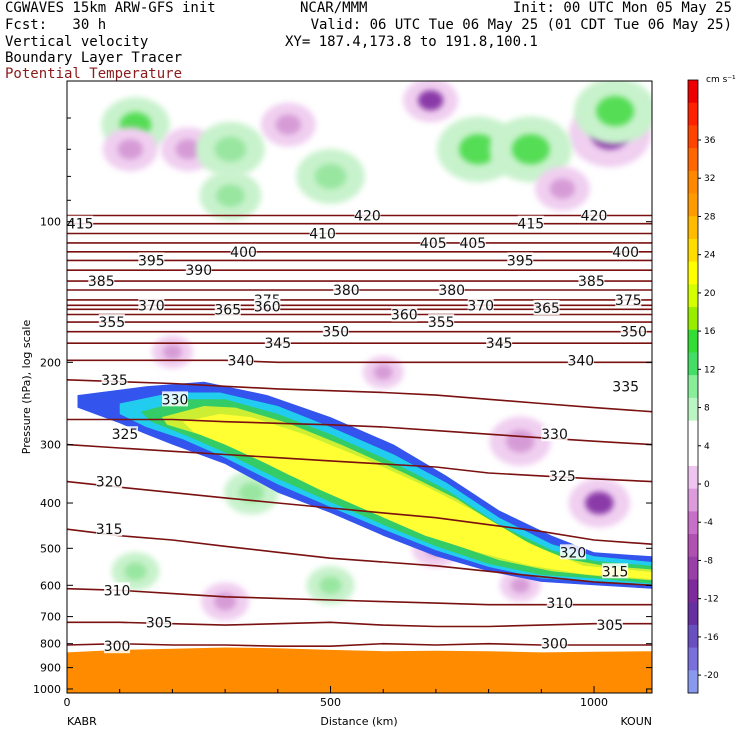 This screenshot has width=740, height=740. I want to click on y-tick-label-900: 900, so click(50, 668).